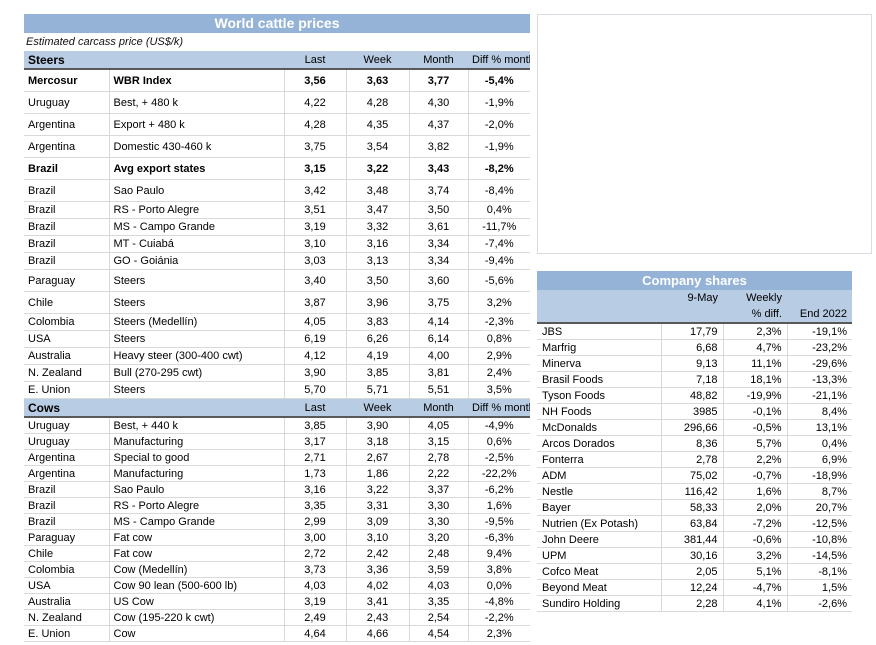  I want to click on last-cell: 3,51, so click(315, 210).